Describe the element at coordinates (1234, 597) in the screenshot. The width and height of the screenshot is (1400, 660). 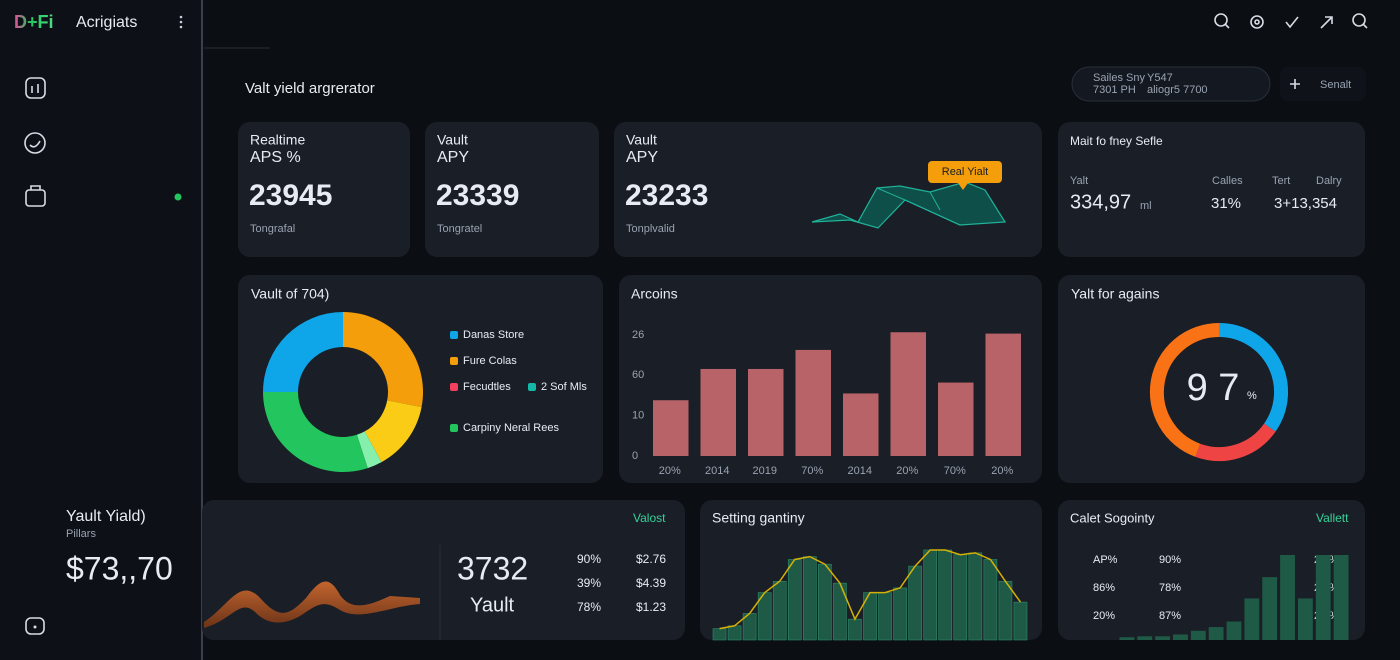
I see `security-chart` at that location.